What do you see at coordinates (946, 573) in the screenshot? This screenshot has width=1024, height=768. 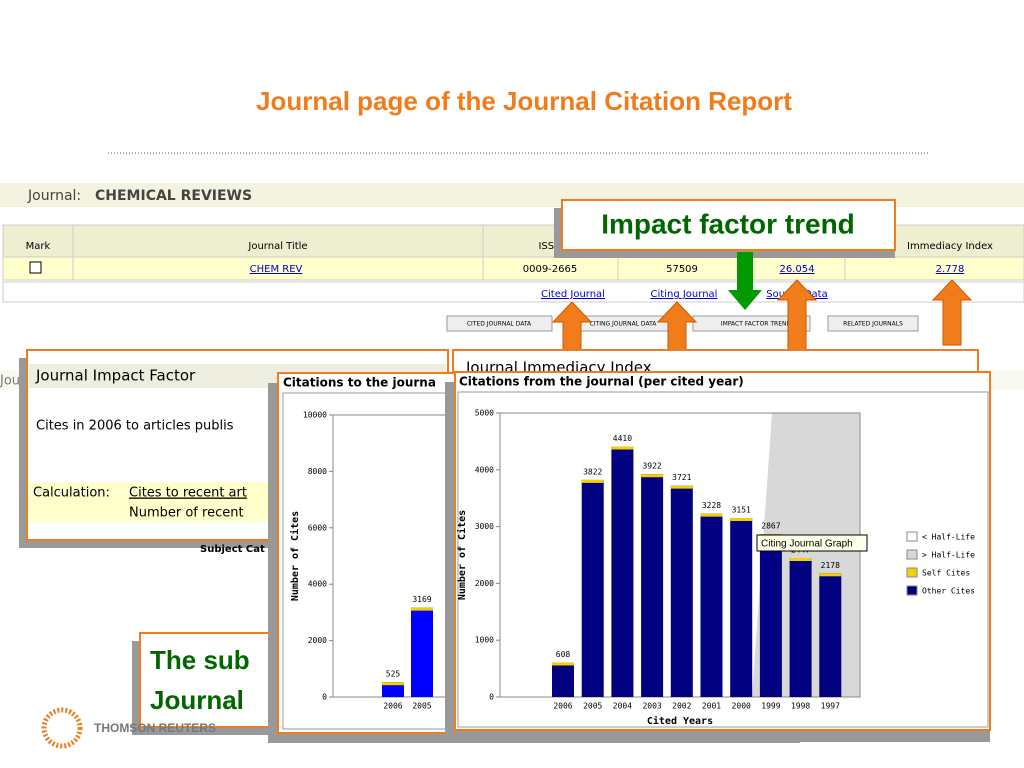 I see `legend-label: Self Cites` at bounding box center [946, 573].